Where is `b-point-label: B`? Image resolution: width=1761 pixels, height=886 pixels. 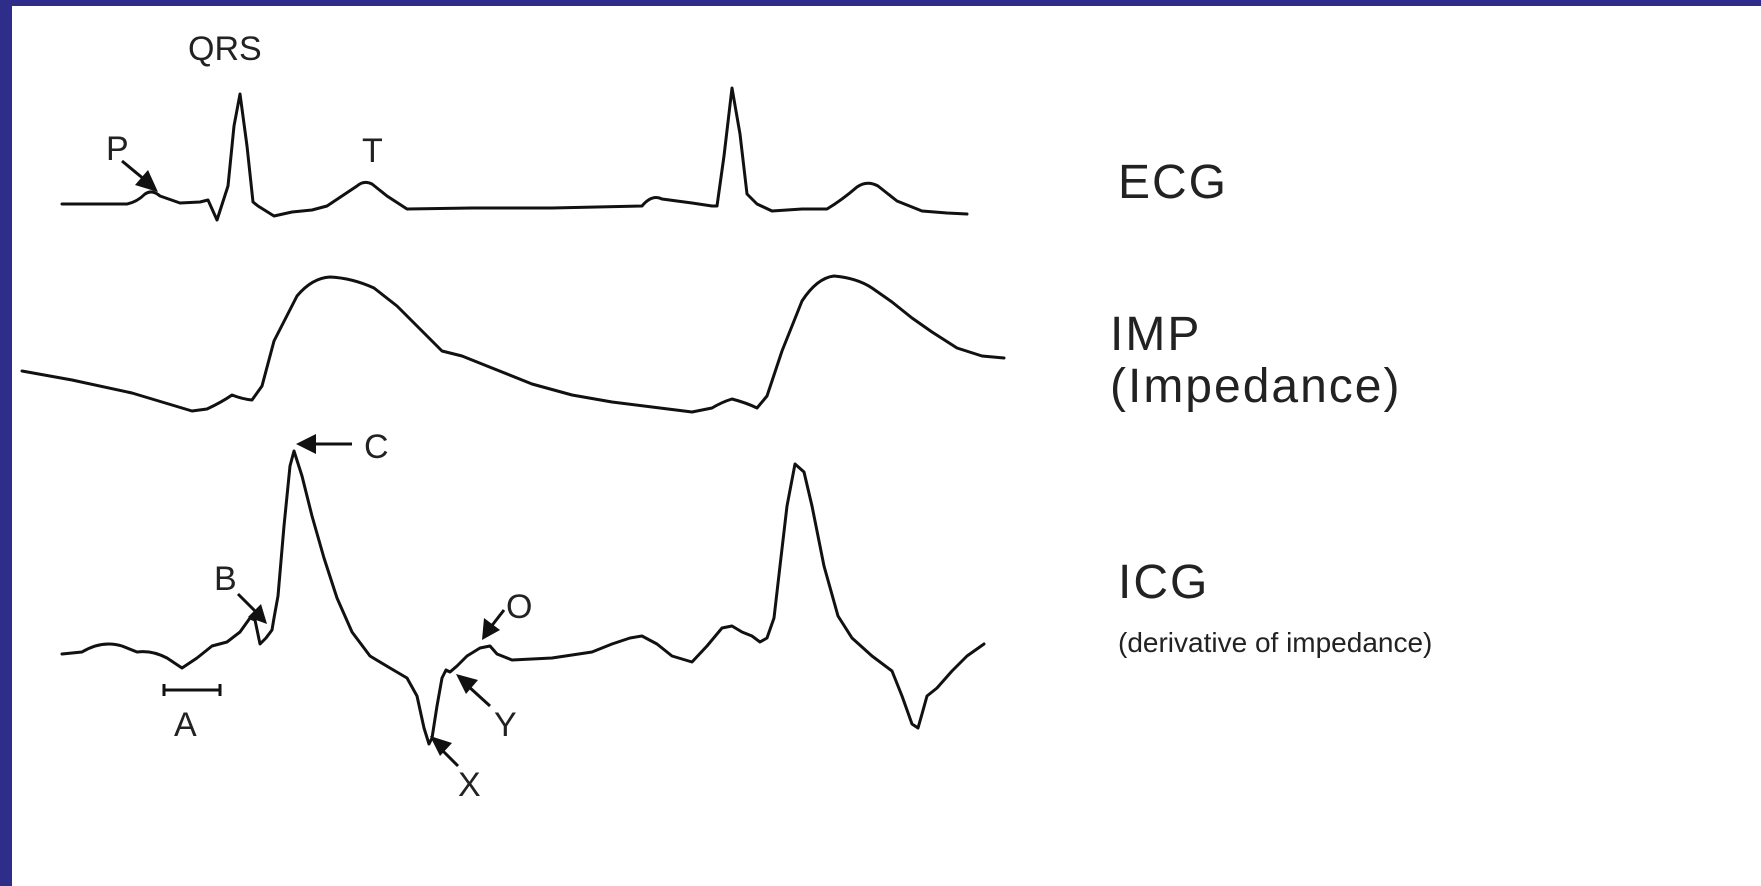
b-point-label: B is located at coordinates (225, 579).